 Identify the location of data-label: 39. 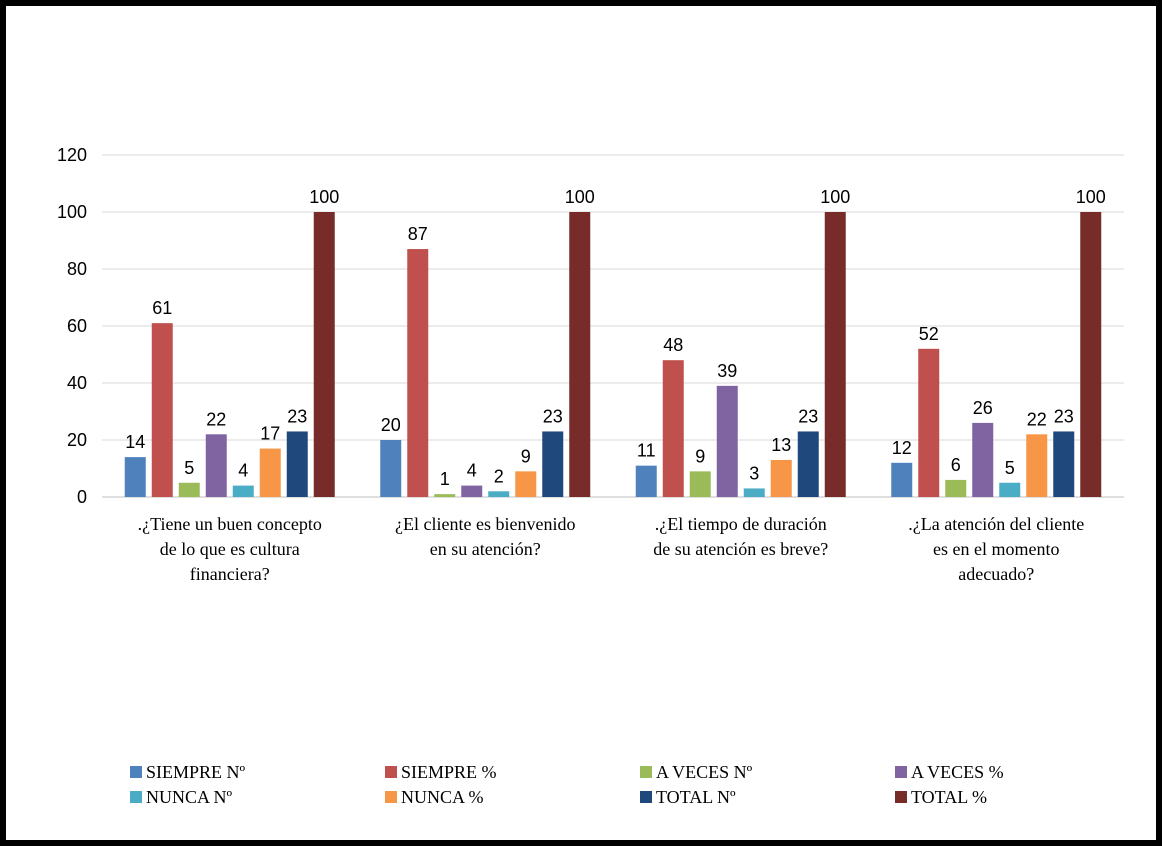
(727, 371).